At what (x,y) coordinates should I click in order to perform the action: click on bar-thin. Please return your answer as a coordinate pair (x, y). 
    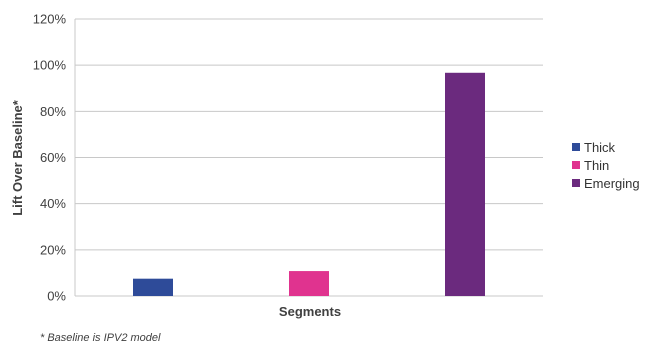
    Looking at the image, I should click on (309, 283).